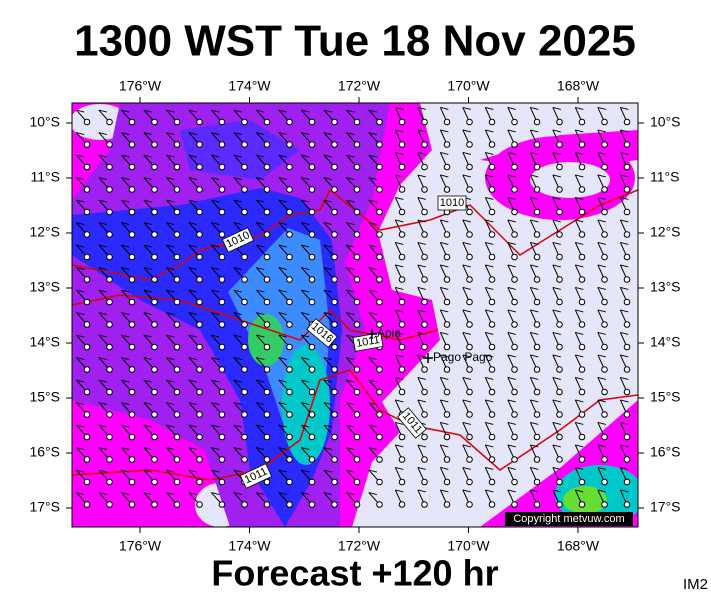 The image size is (711, 605). Describe the element at coordinates (355, 41) in the screenshot. I see `title: 1300 WST Tue 18 Nov 2025` at that location.